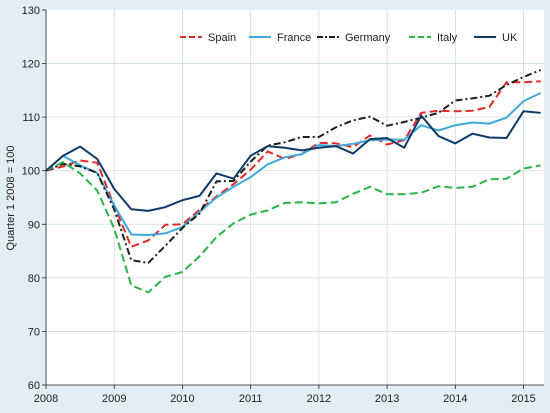 The width and height of the screenshot is (550, 413). I want to click on y-tick-label: 100, so click(31, 172).